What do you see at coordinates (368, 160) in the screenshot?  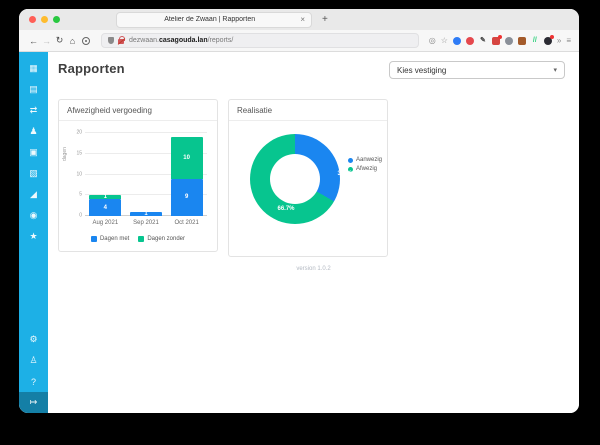 I see `legend-label: Aanwezig` at bounding box center [368, 160].